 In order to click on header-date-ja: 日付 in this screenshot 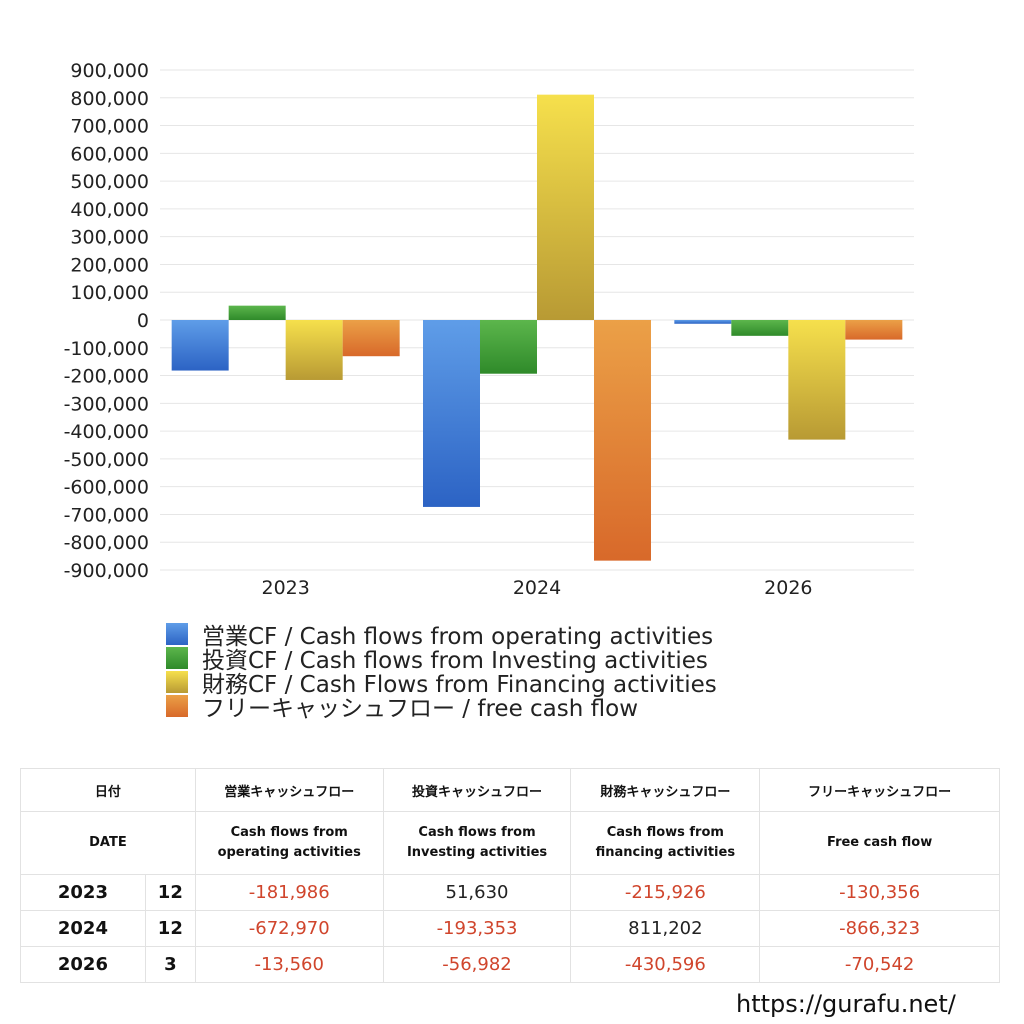, I will do `click(108, 790)`.